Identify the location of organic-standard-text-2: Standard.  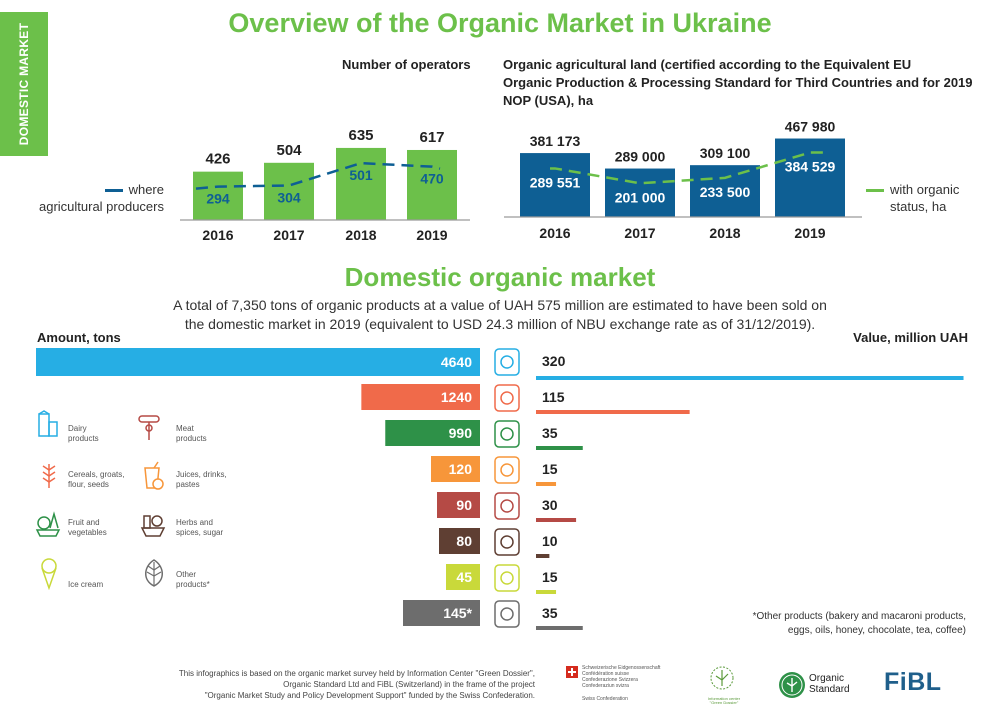
(829, 689).